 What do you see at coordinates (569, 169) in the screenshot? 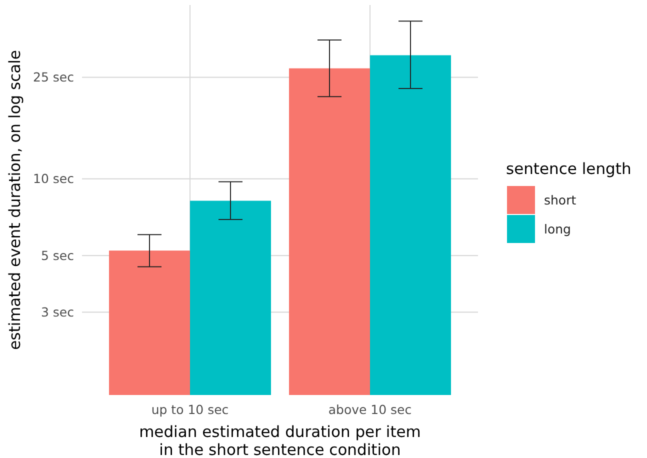
I see `legend-title: sentence length` at bounding box center [569, 169].